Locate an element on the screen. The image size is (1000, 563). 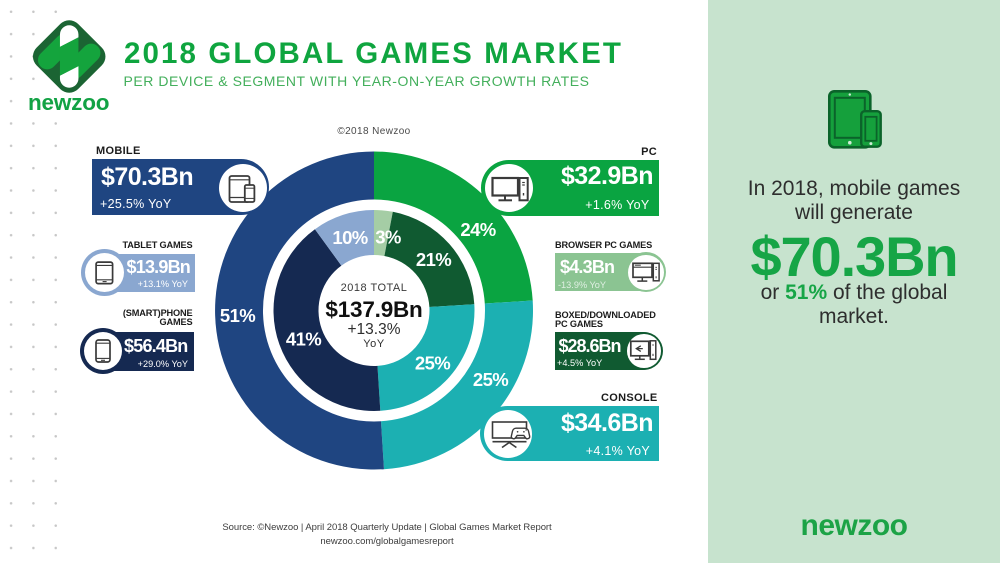
svg-text: 10% is located at coordinates (349, 237).